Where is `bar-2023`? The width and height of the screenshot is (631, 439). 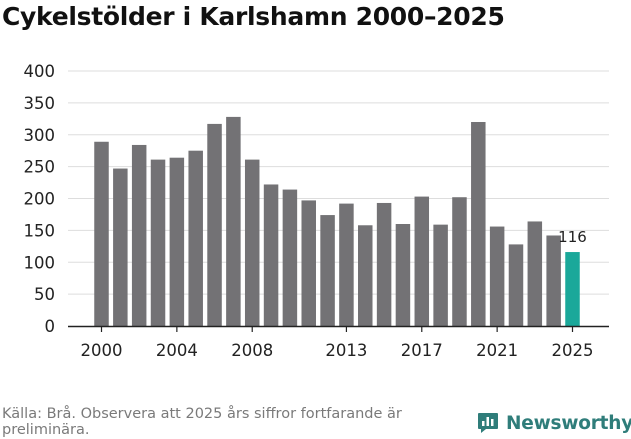 bar-2023 is located at coordinates (535, 273).